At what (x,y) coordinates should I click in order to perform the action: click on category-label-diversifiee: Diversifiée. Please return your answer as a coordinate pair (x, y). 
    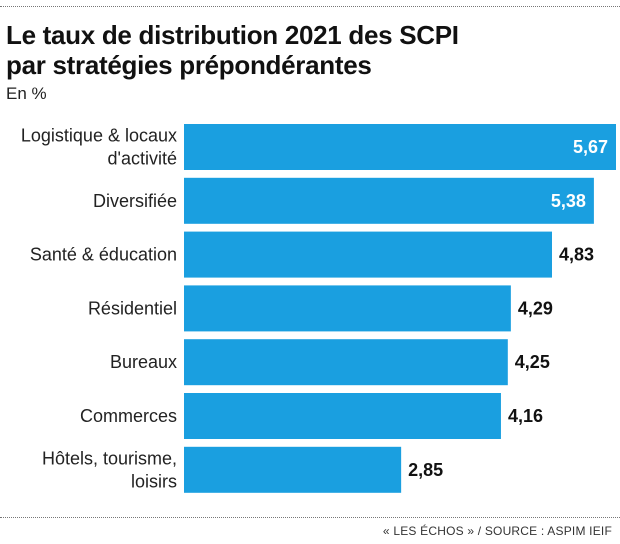
    Looking at the image, I should click on (135, 201).